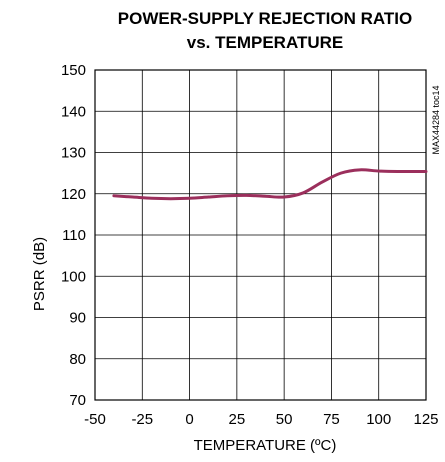  Describe the element at coordinates (73, 153) in the screenshot. I see `y-tick-label: 130` at that location.